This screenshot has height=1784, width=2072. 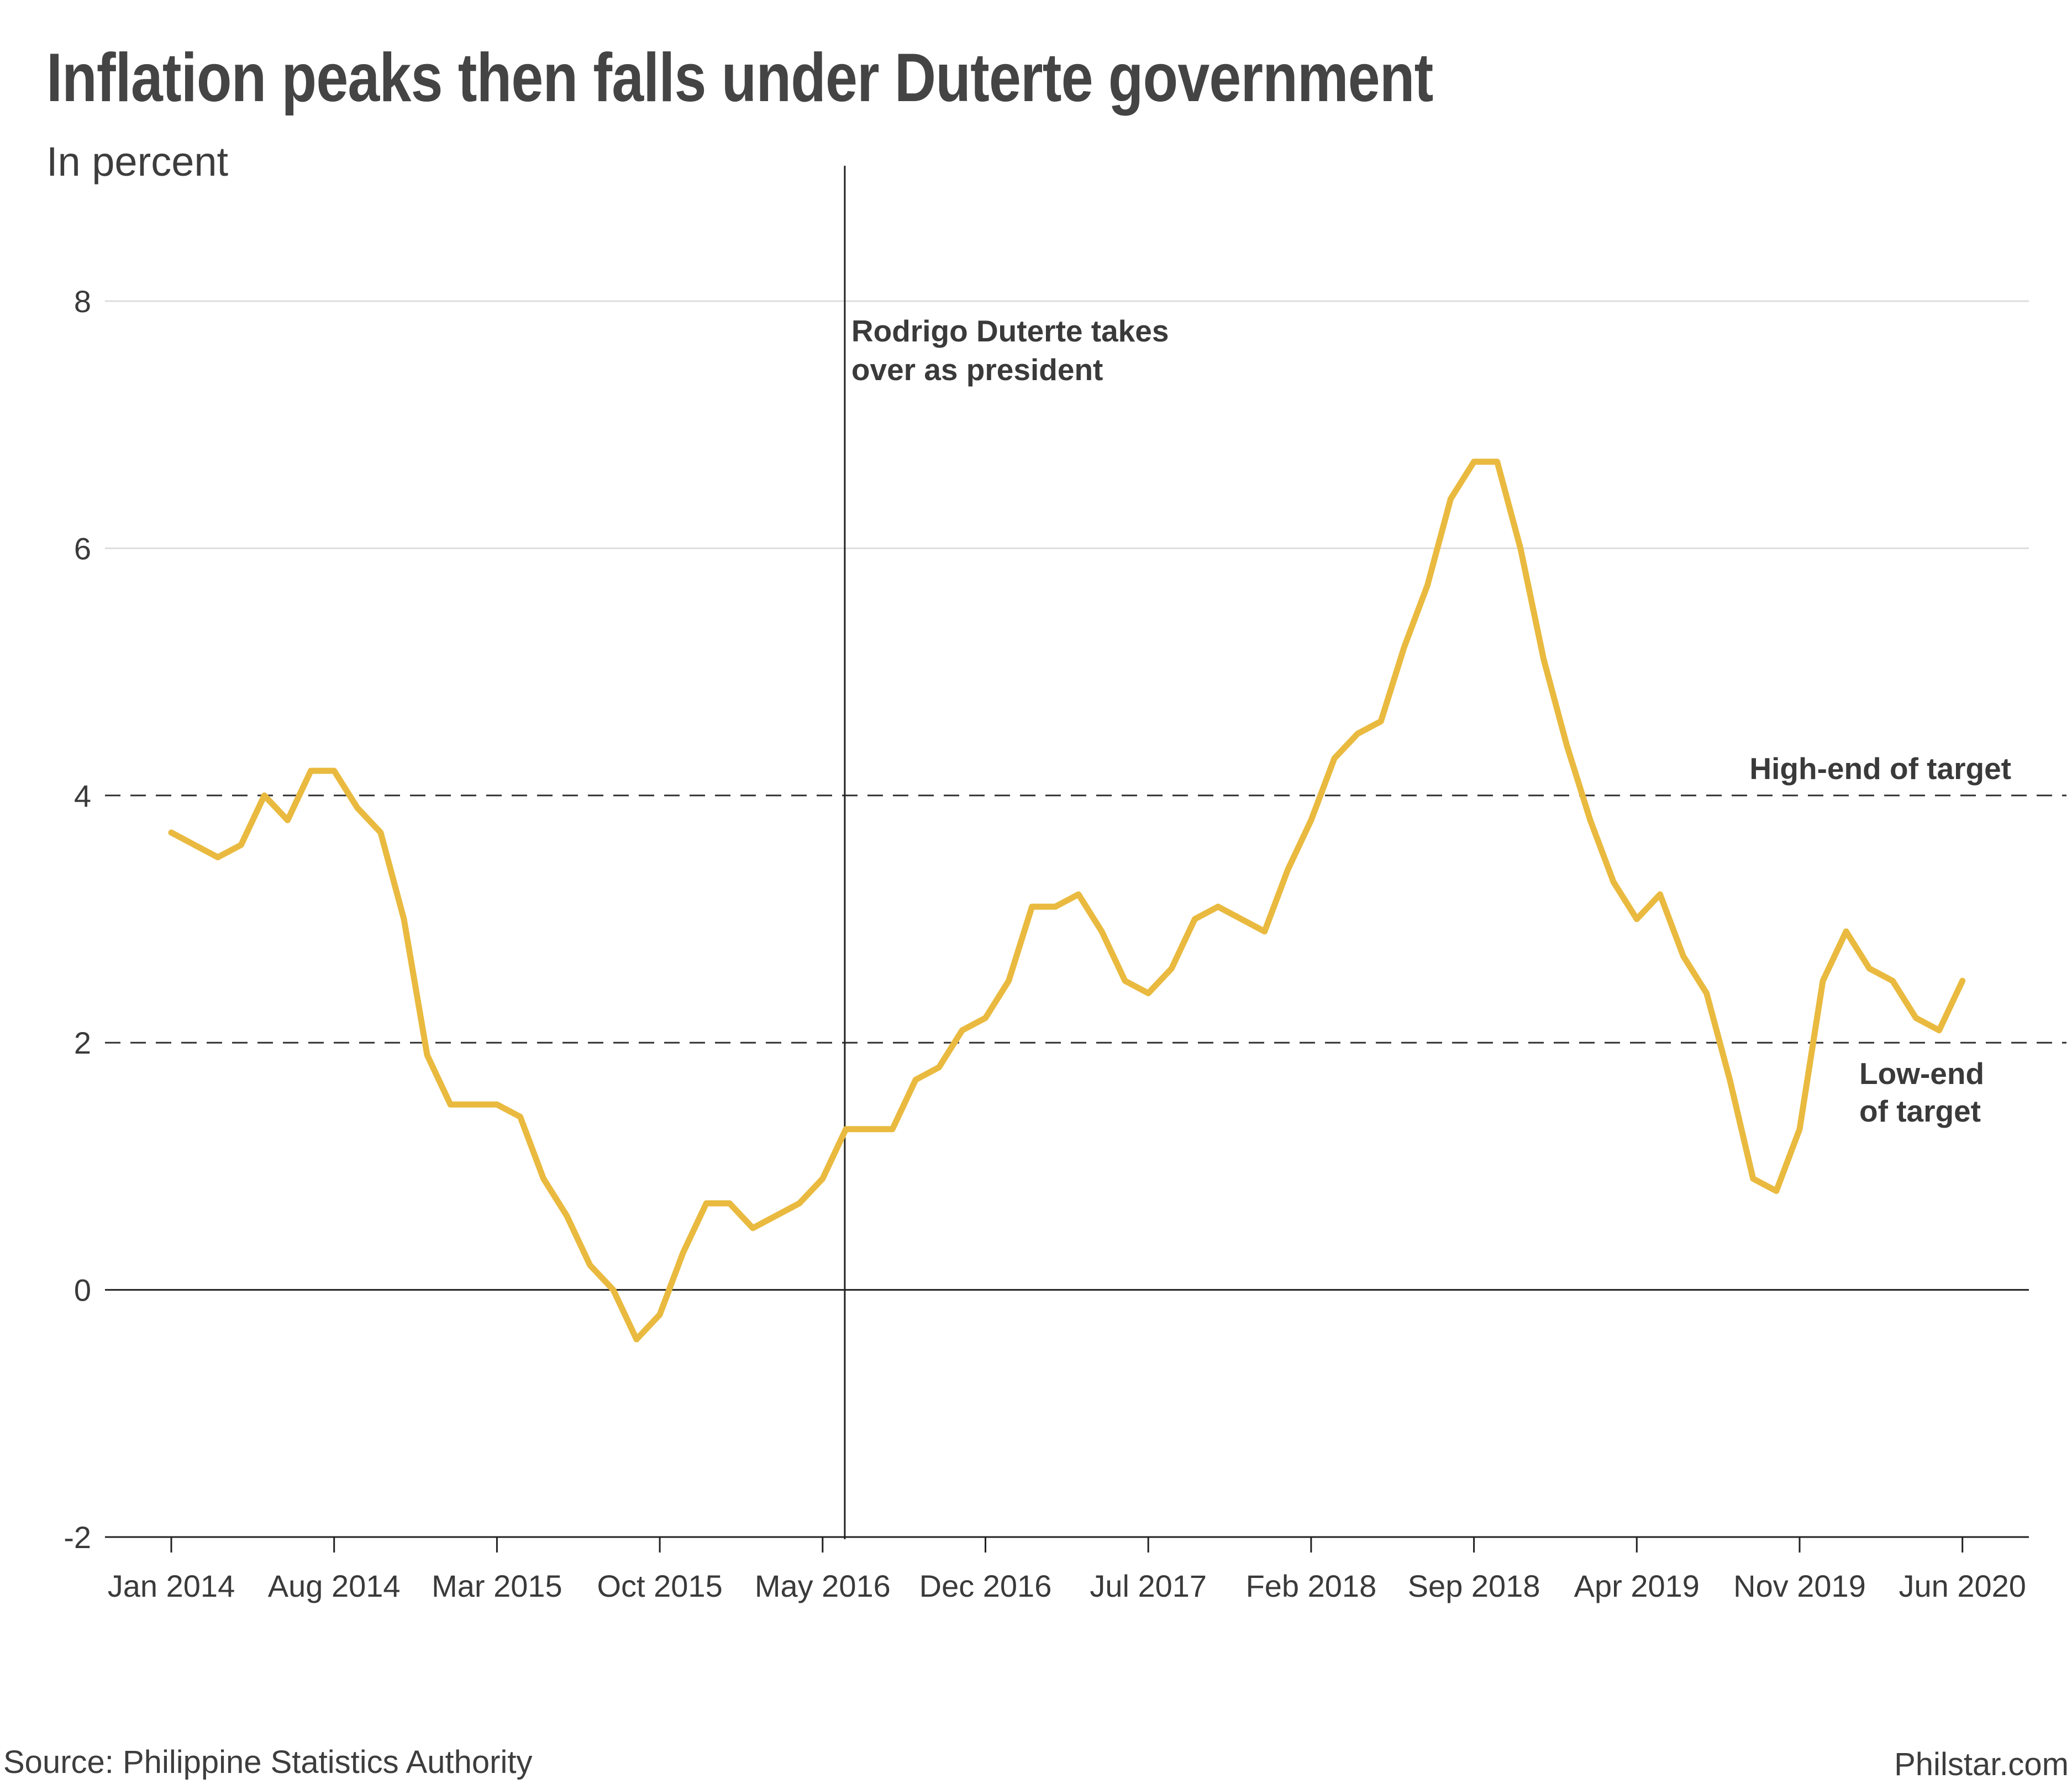 I want to click on source-note: Source: Philippine Statistics Authority, so click(x=268, y=1762).